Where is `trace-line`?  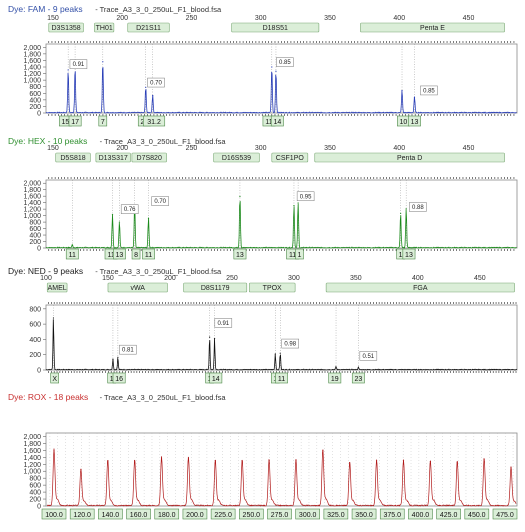 trace-line is located at coordinates (281, 477).